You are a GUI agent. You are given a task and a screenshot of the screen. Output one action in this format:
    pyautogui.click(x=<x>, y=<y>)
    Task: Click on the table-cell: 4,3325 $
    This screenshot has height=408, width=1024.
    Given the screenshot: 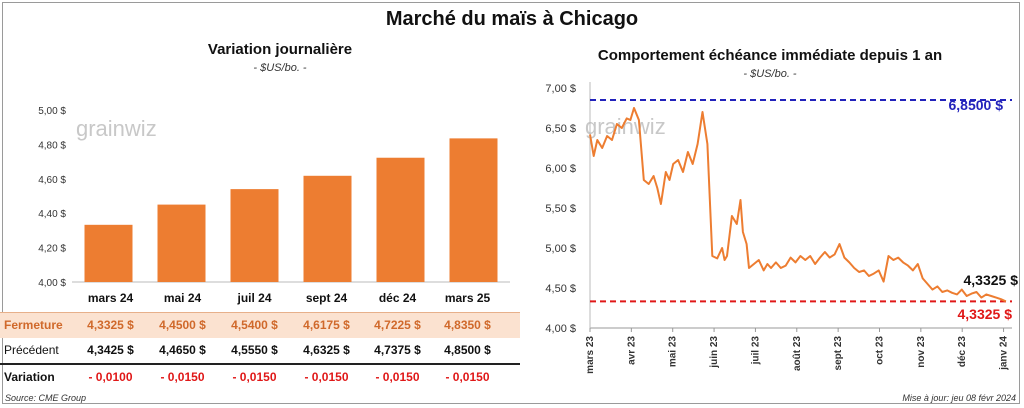 What is the action you would take?
    pyautogui.click(x=110, y=325)
    